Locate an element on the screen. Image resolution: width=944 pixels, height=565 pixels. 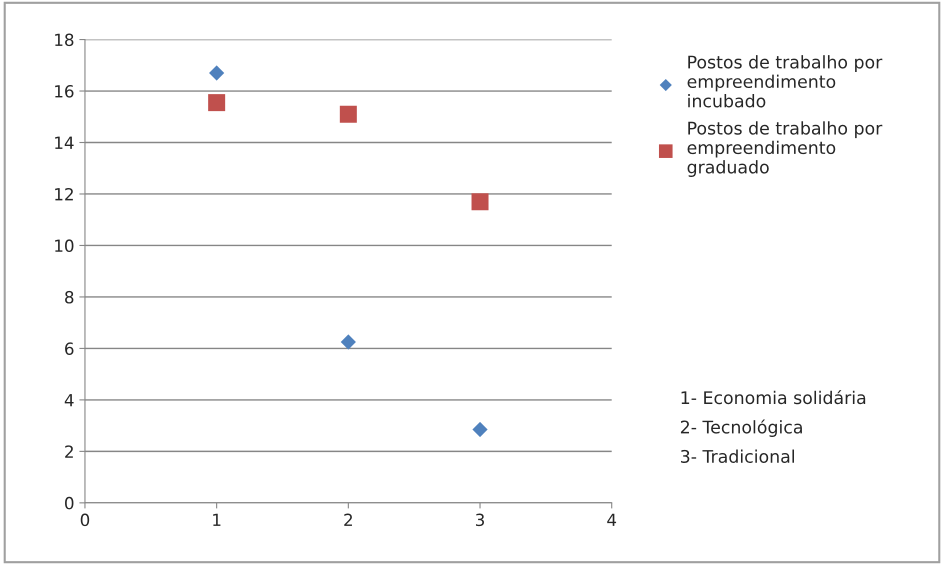
legend-label: Postos de trabalho por empreendimento graduado is located at coordinates (785, 149).